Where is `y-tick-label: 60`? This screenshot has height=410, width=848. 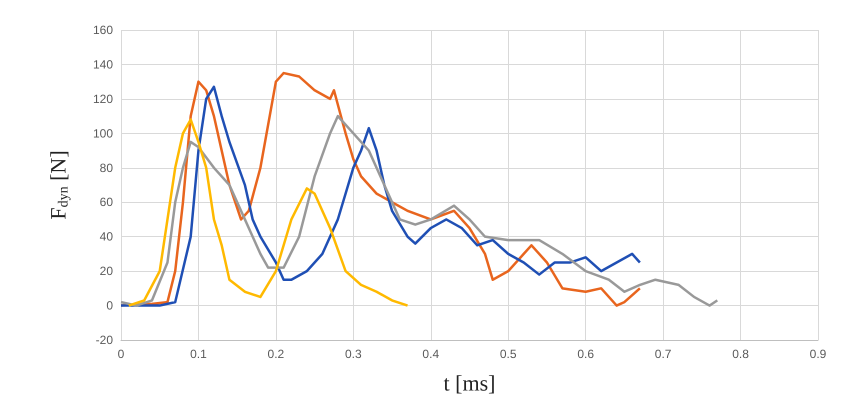 y-tick-label: 60 is located at coordinates (107, 202).